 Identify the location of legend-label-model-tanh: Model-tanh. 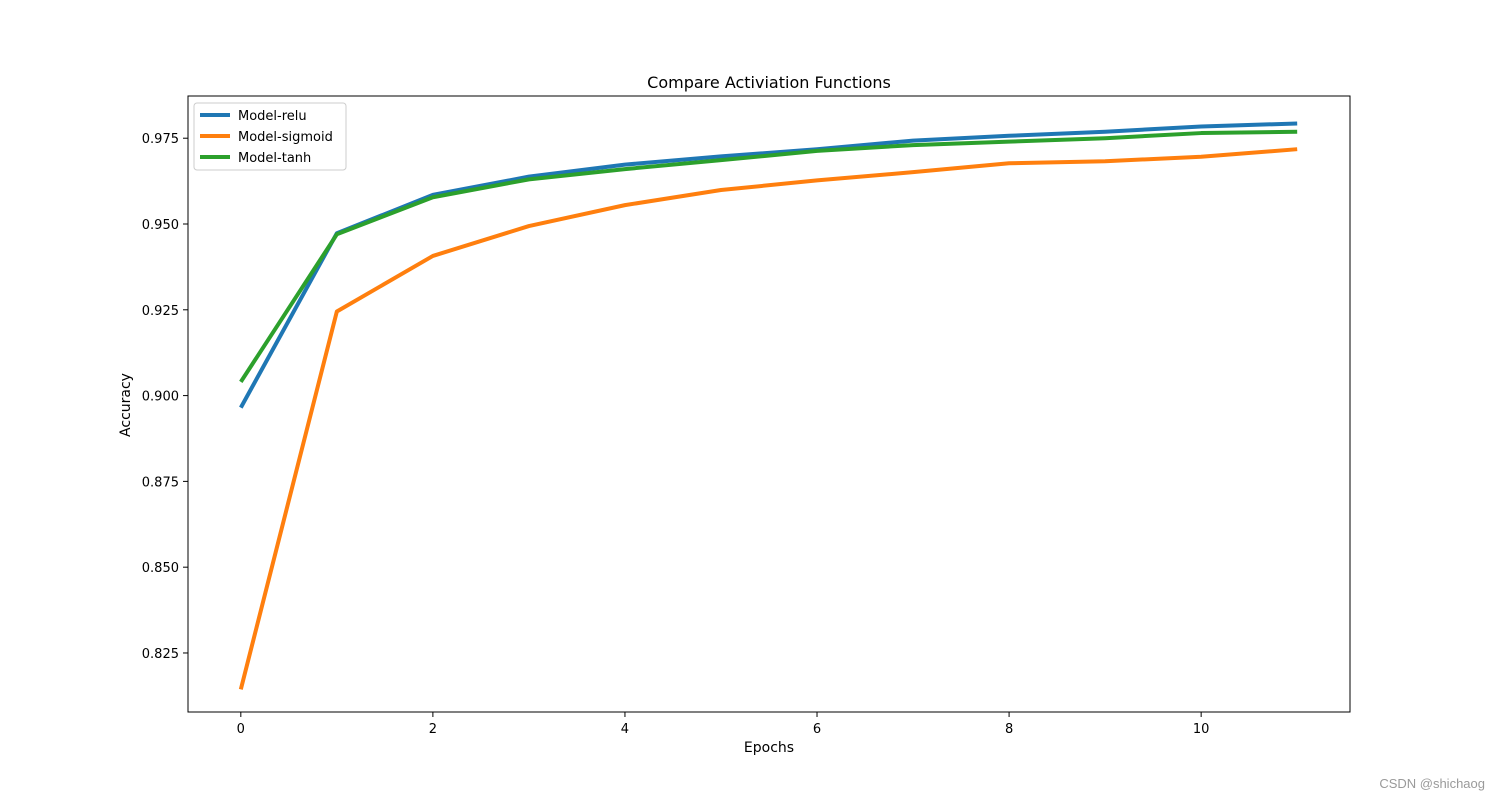
(274, 158).